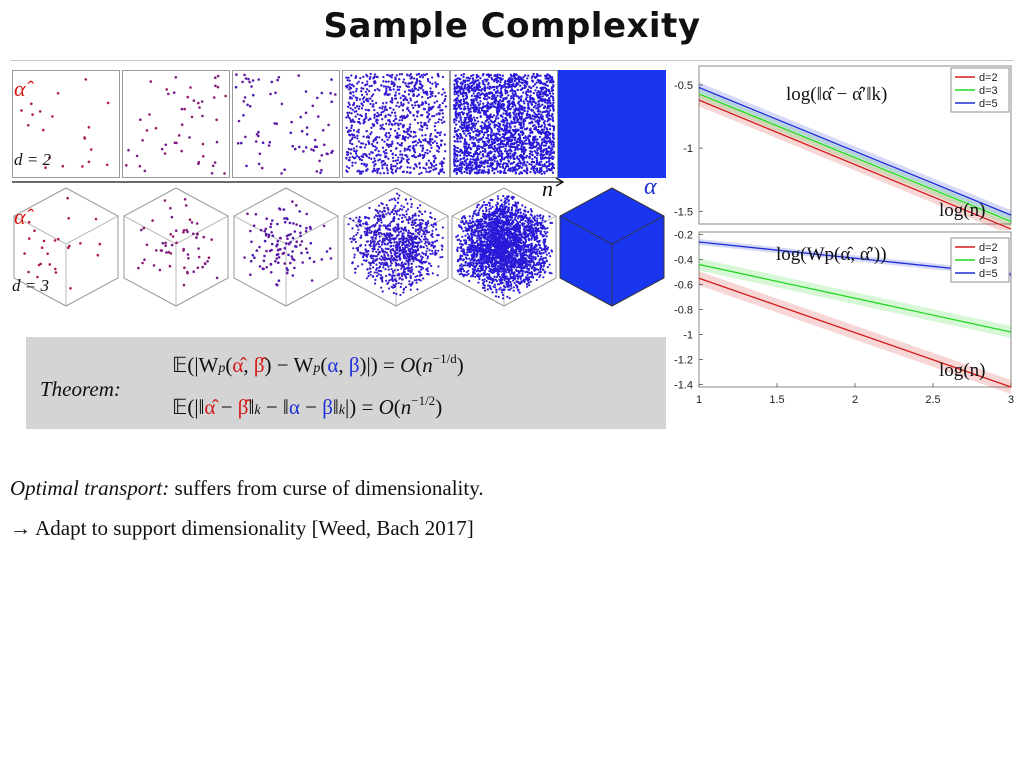 The image size is (1024, 768). What do you see at coordinates (318, 364) in the screenshot?
I see `theorem-equation-1: 𝔼(|Wp(α̂, β̂) − Wp(α, β)|) = O(n−1/d)` at bounding box center [318, 364].